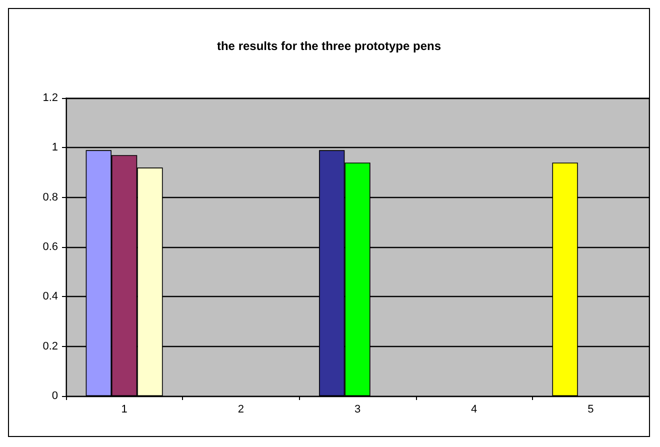  I want to click on y-tick-label: 0.8, so click(50, 197).